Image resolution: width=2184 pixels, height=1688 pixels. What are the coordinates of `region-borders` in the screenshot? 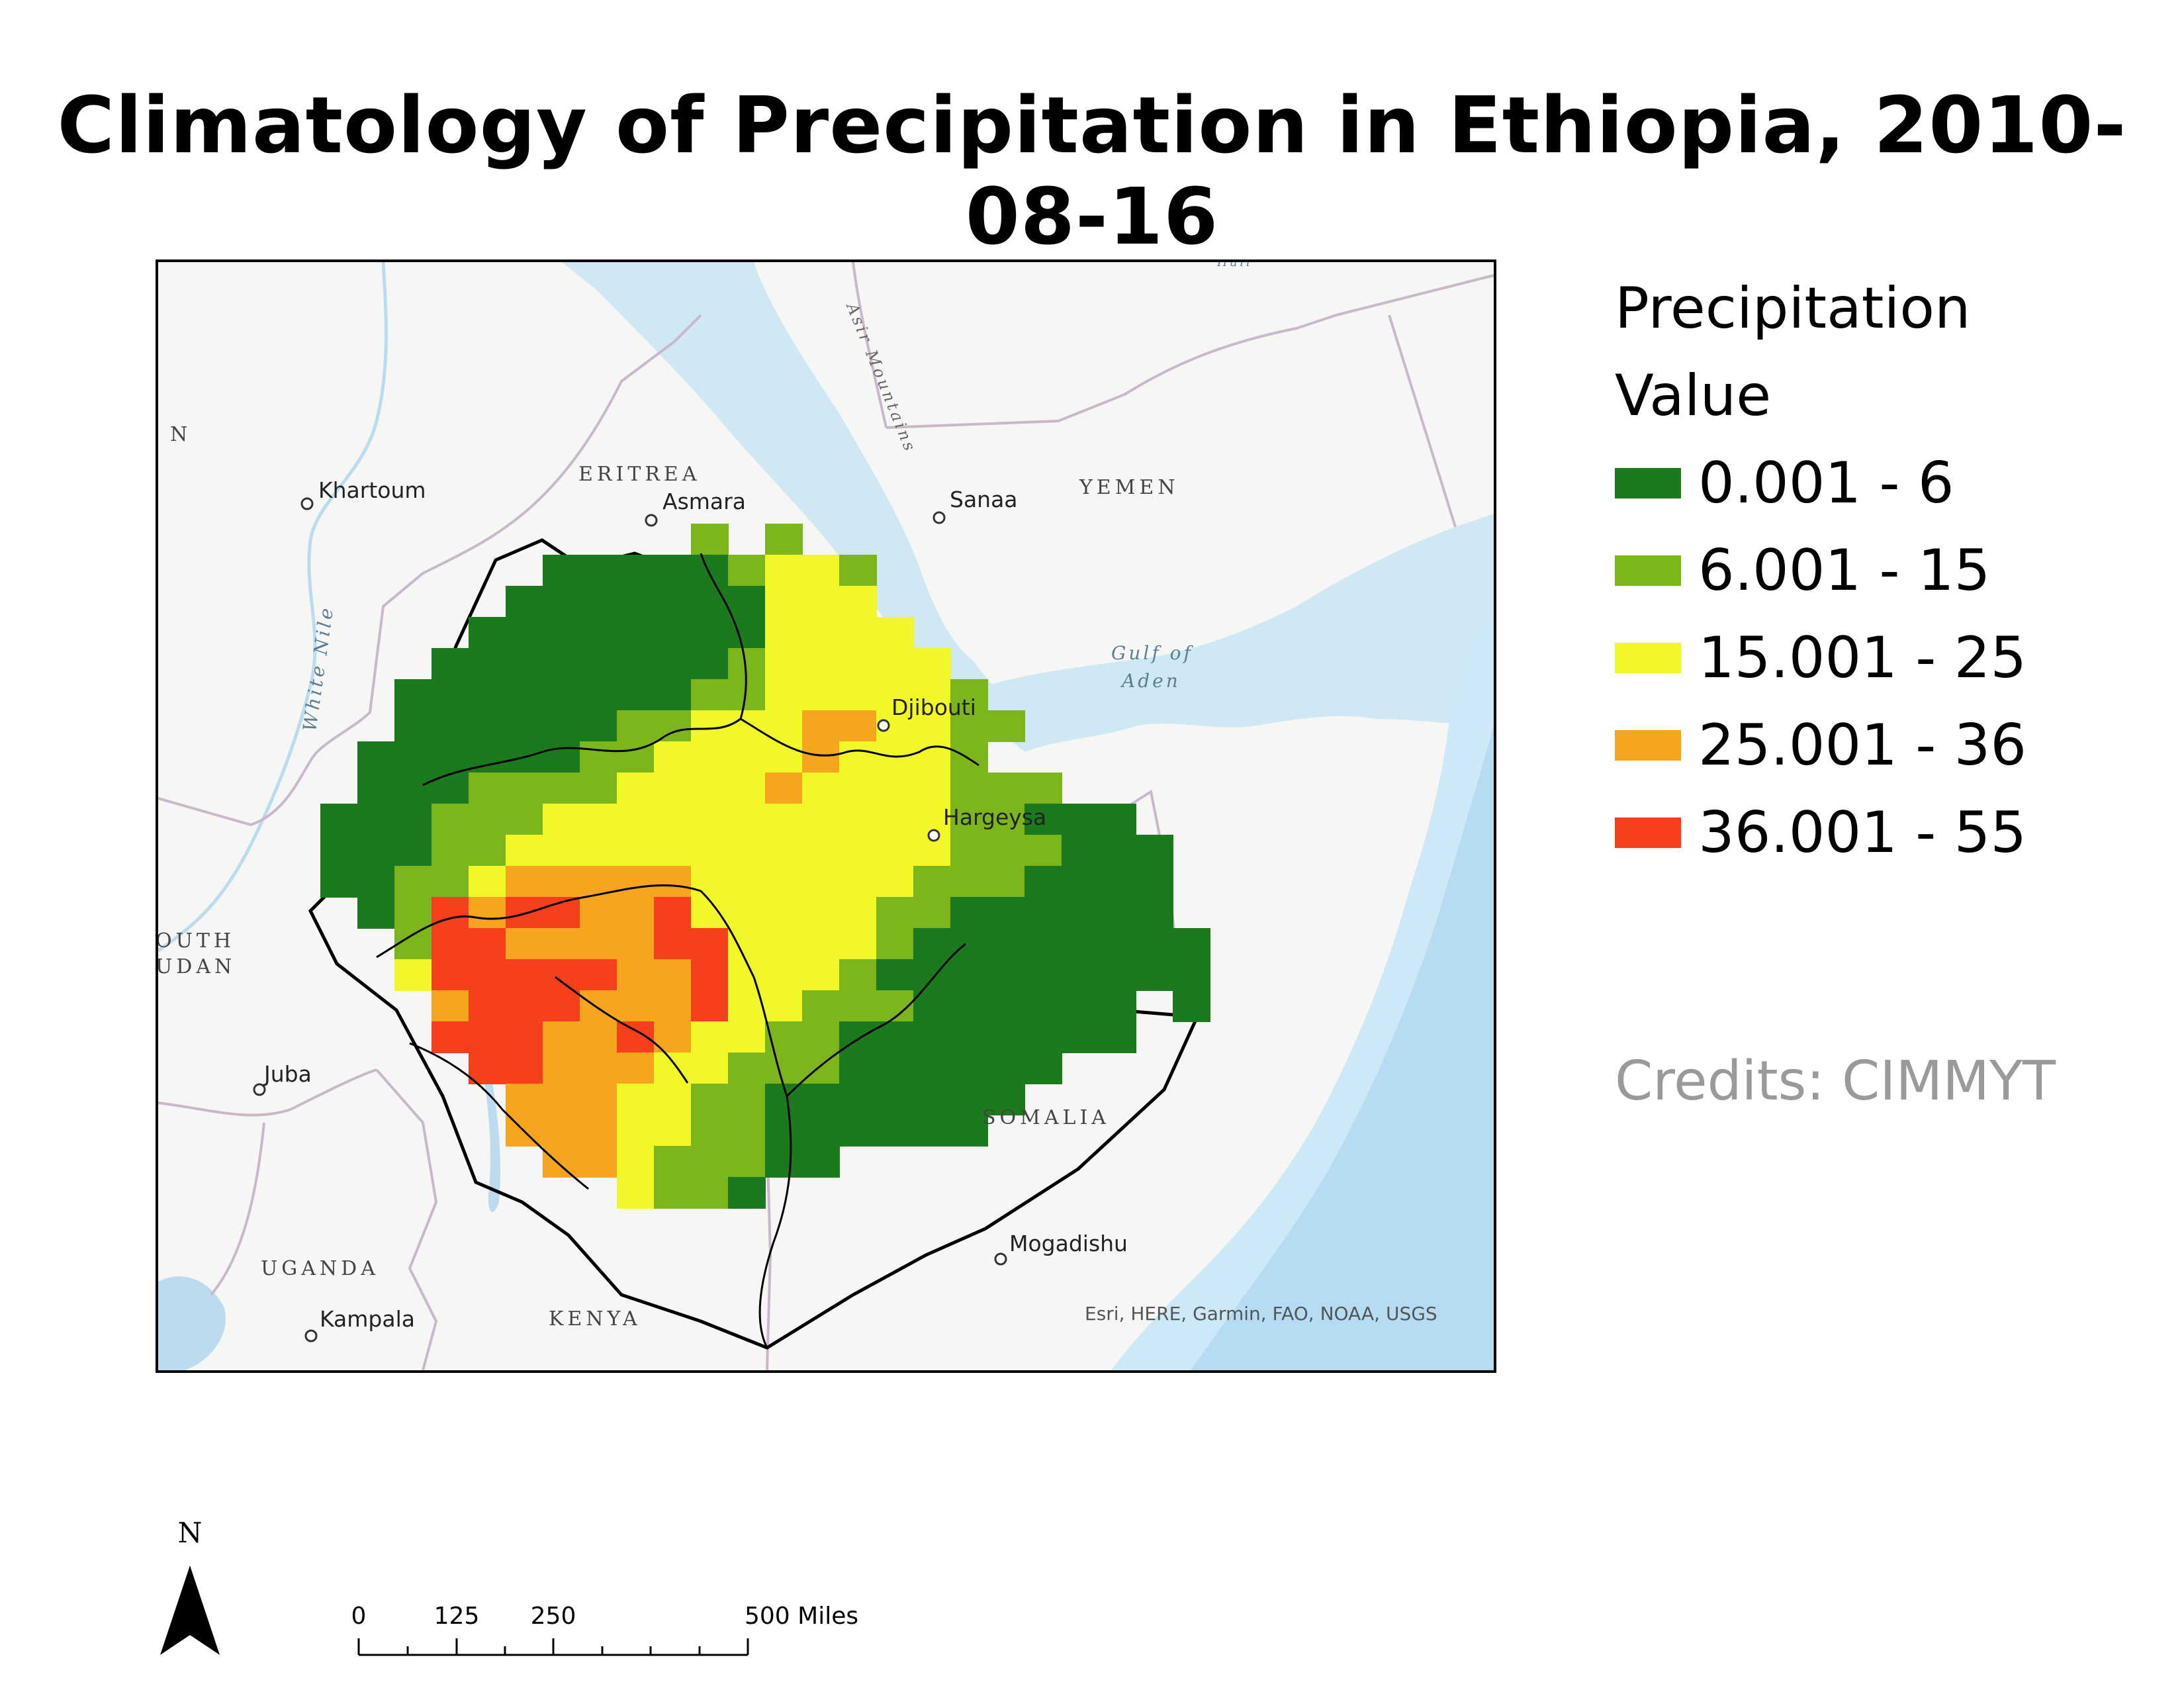 It's located at (677, 950).